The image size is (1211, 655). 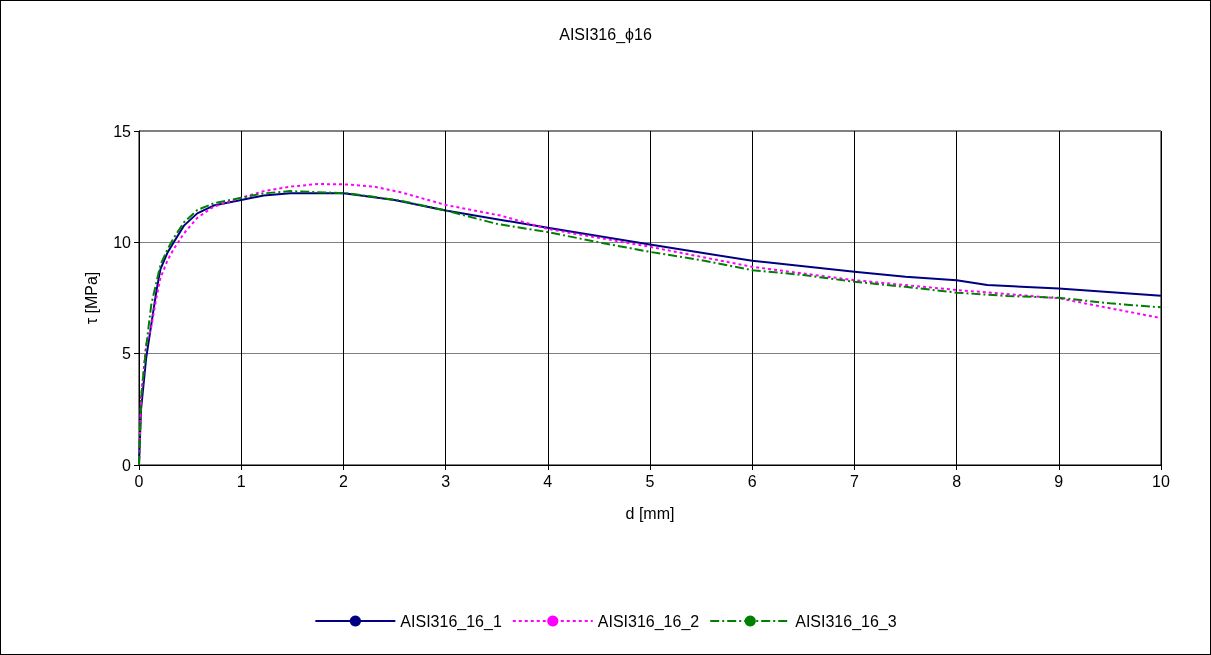 What do you see at coordinates (1059, 481) in the screenshot?
I see `x-tick-label: 9` at bounding box center [1059, 481].